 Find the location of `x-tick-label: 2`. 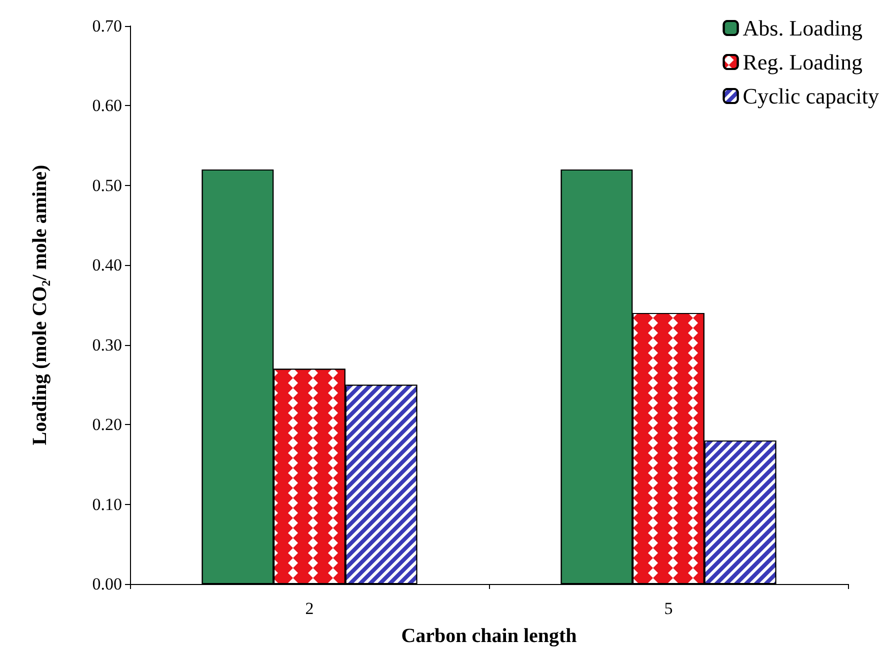

x-tick-label: 2 is located at coordinates (309, 608).